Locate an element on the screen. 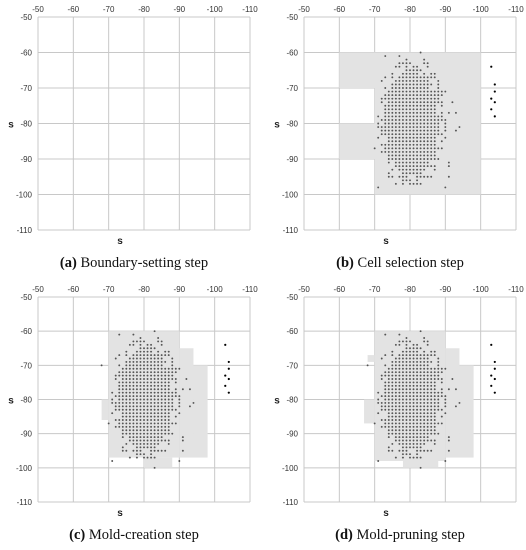 This screenshot has width=526, height=550. y-tick-label: -70 is located at coordinates (26, 365).